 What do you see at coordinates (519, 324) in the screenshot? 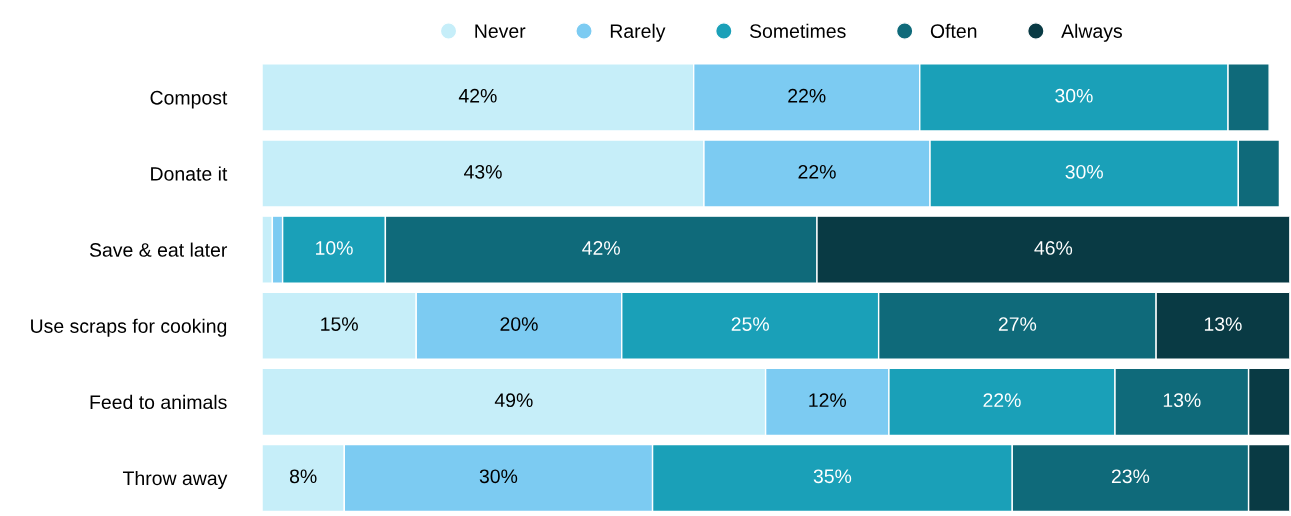
I see `data-label: 20%` at bounding box center [519, 324].